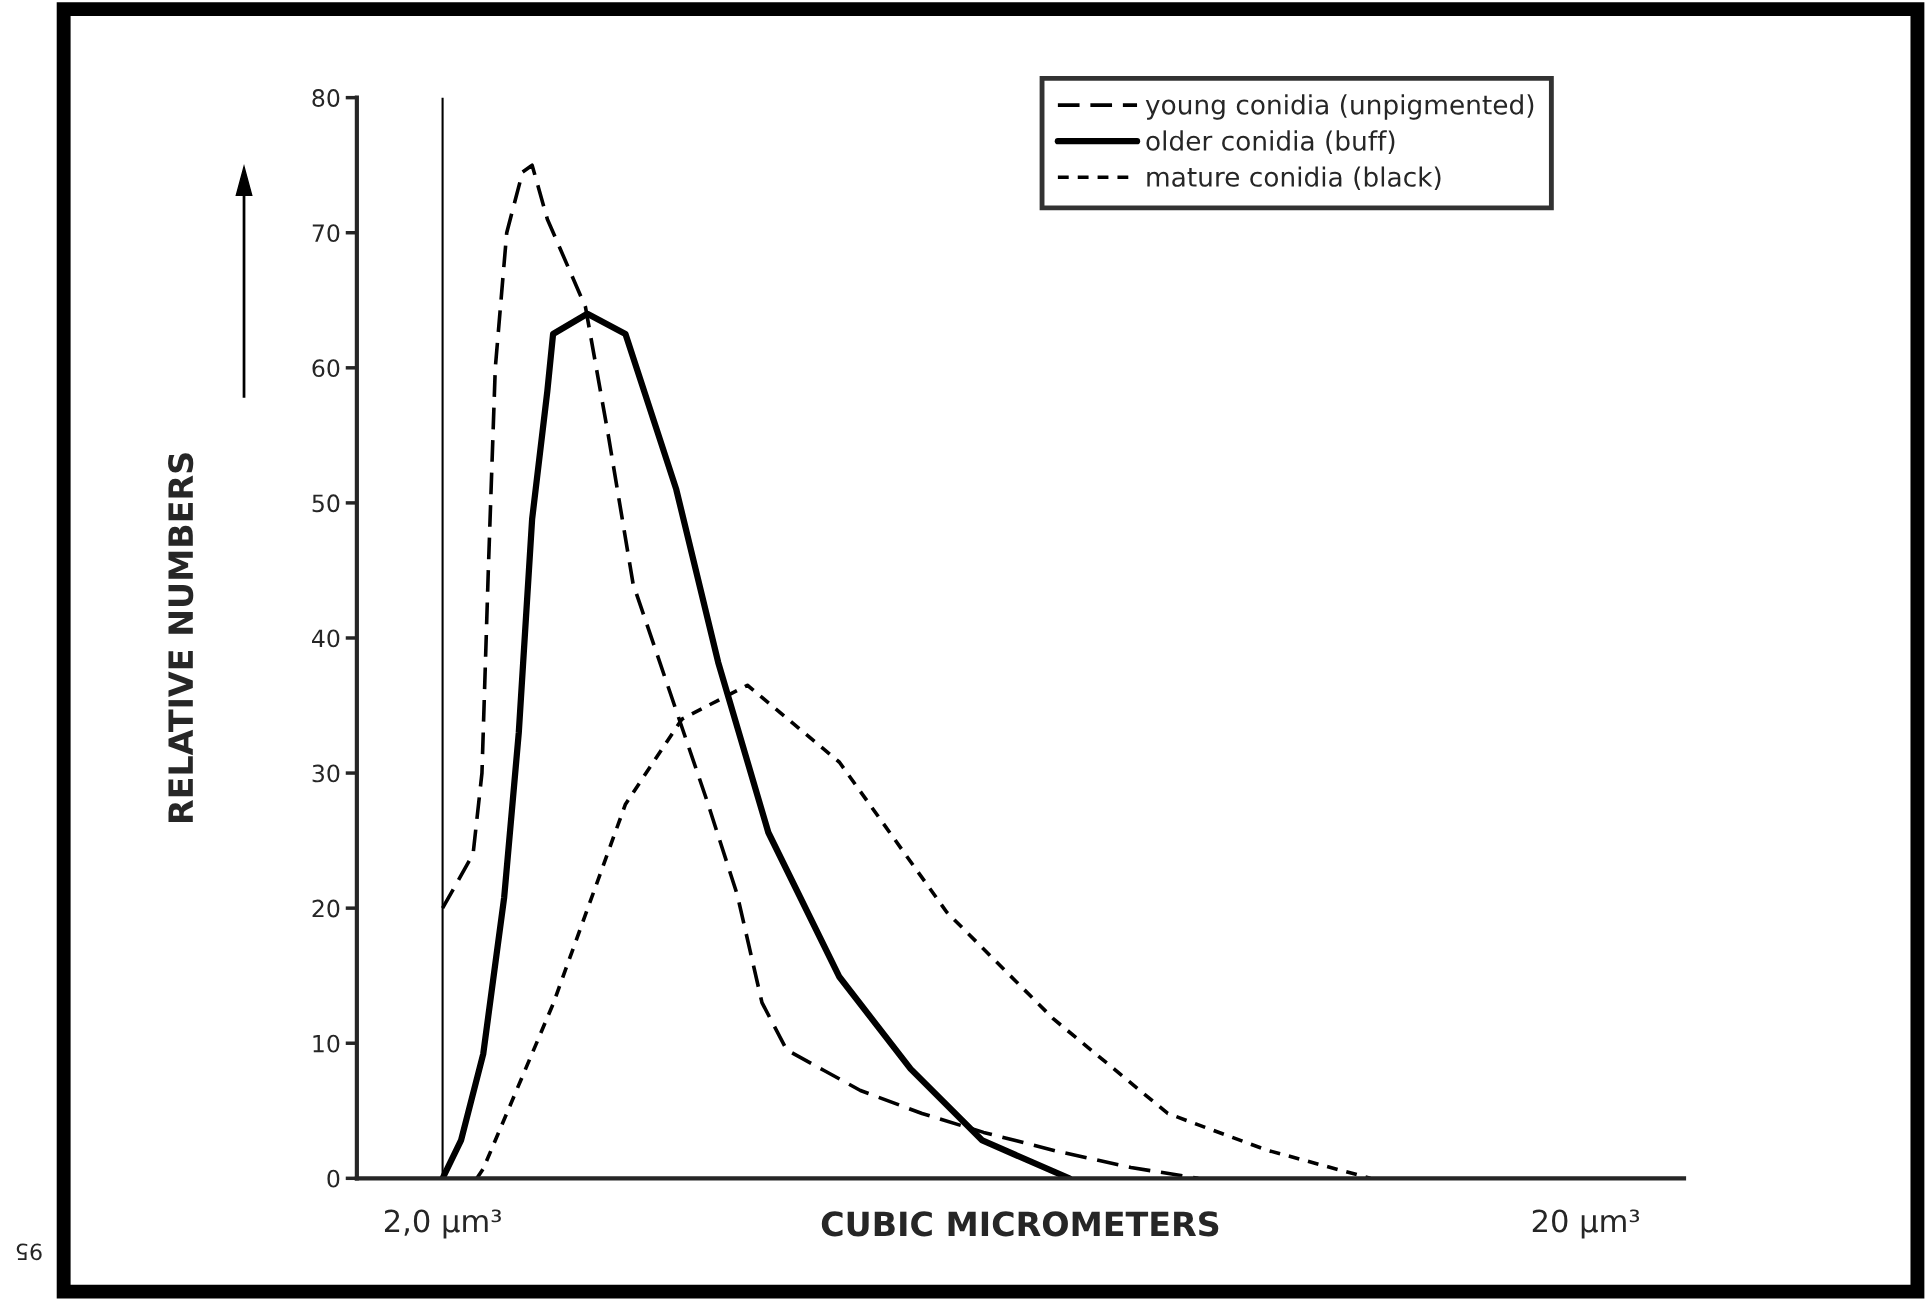  Describe the element at coordinates (442, 1224) in the screenshot. I see `x-tick-label: 2,0 µm³` at that location.